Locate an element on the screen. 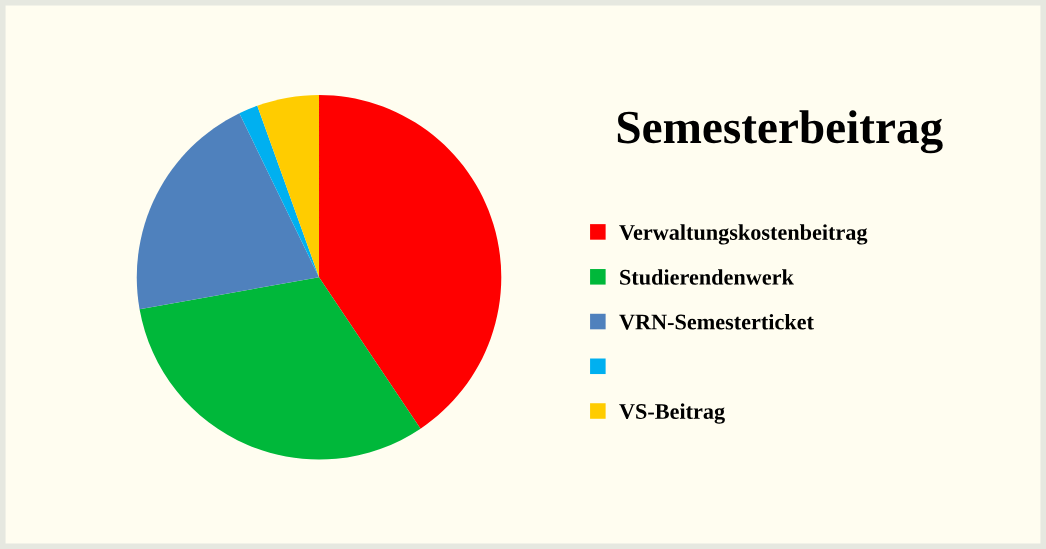  legend-label: VS-Beitrag is located at coordinates (672, 413).